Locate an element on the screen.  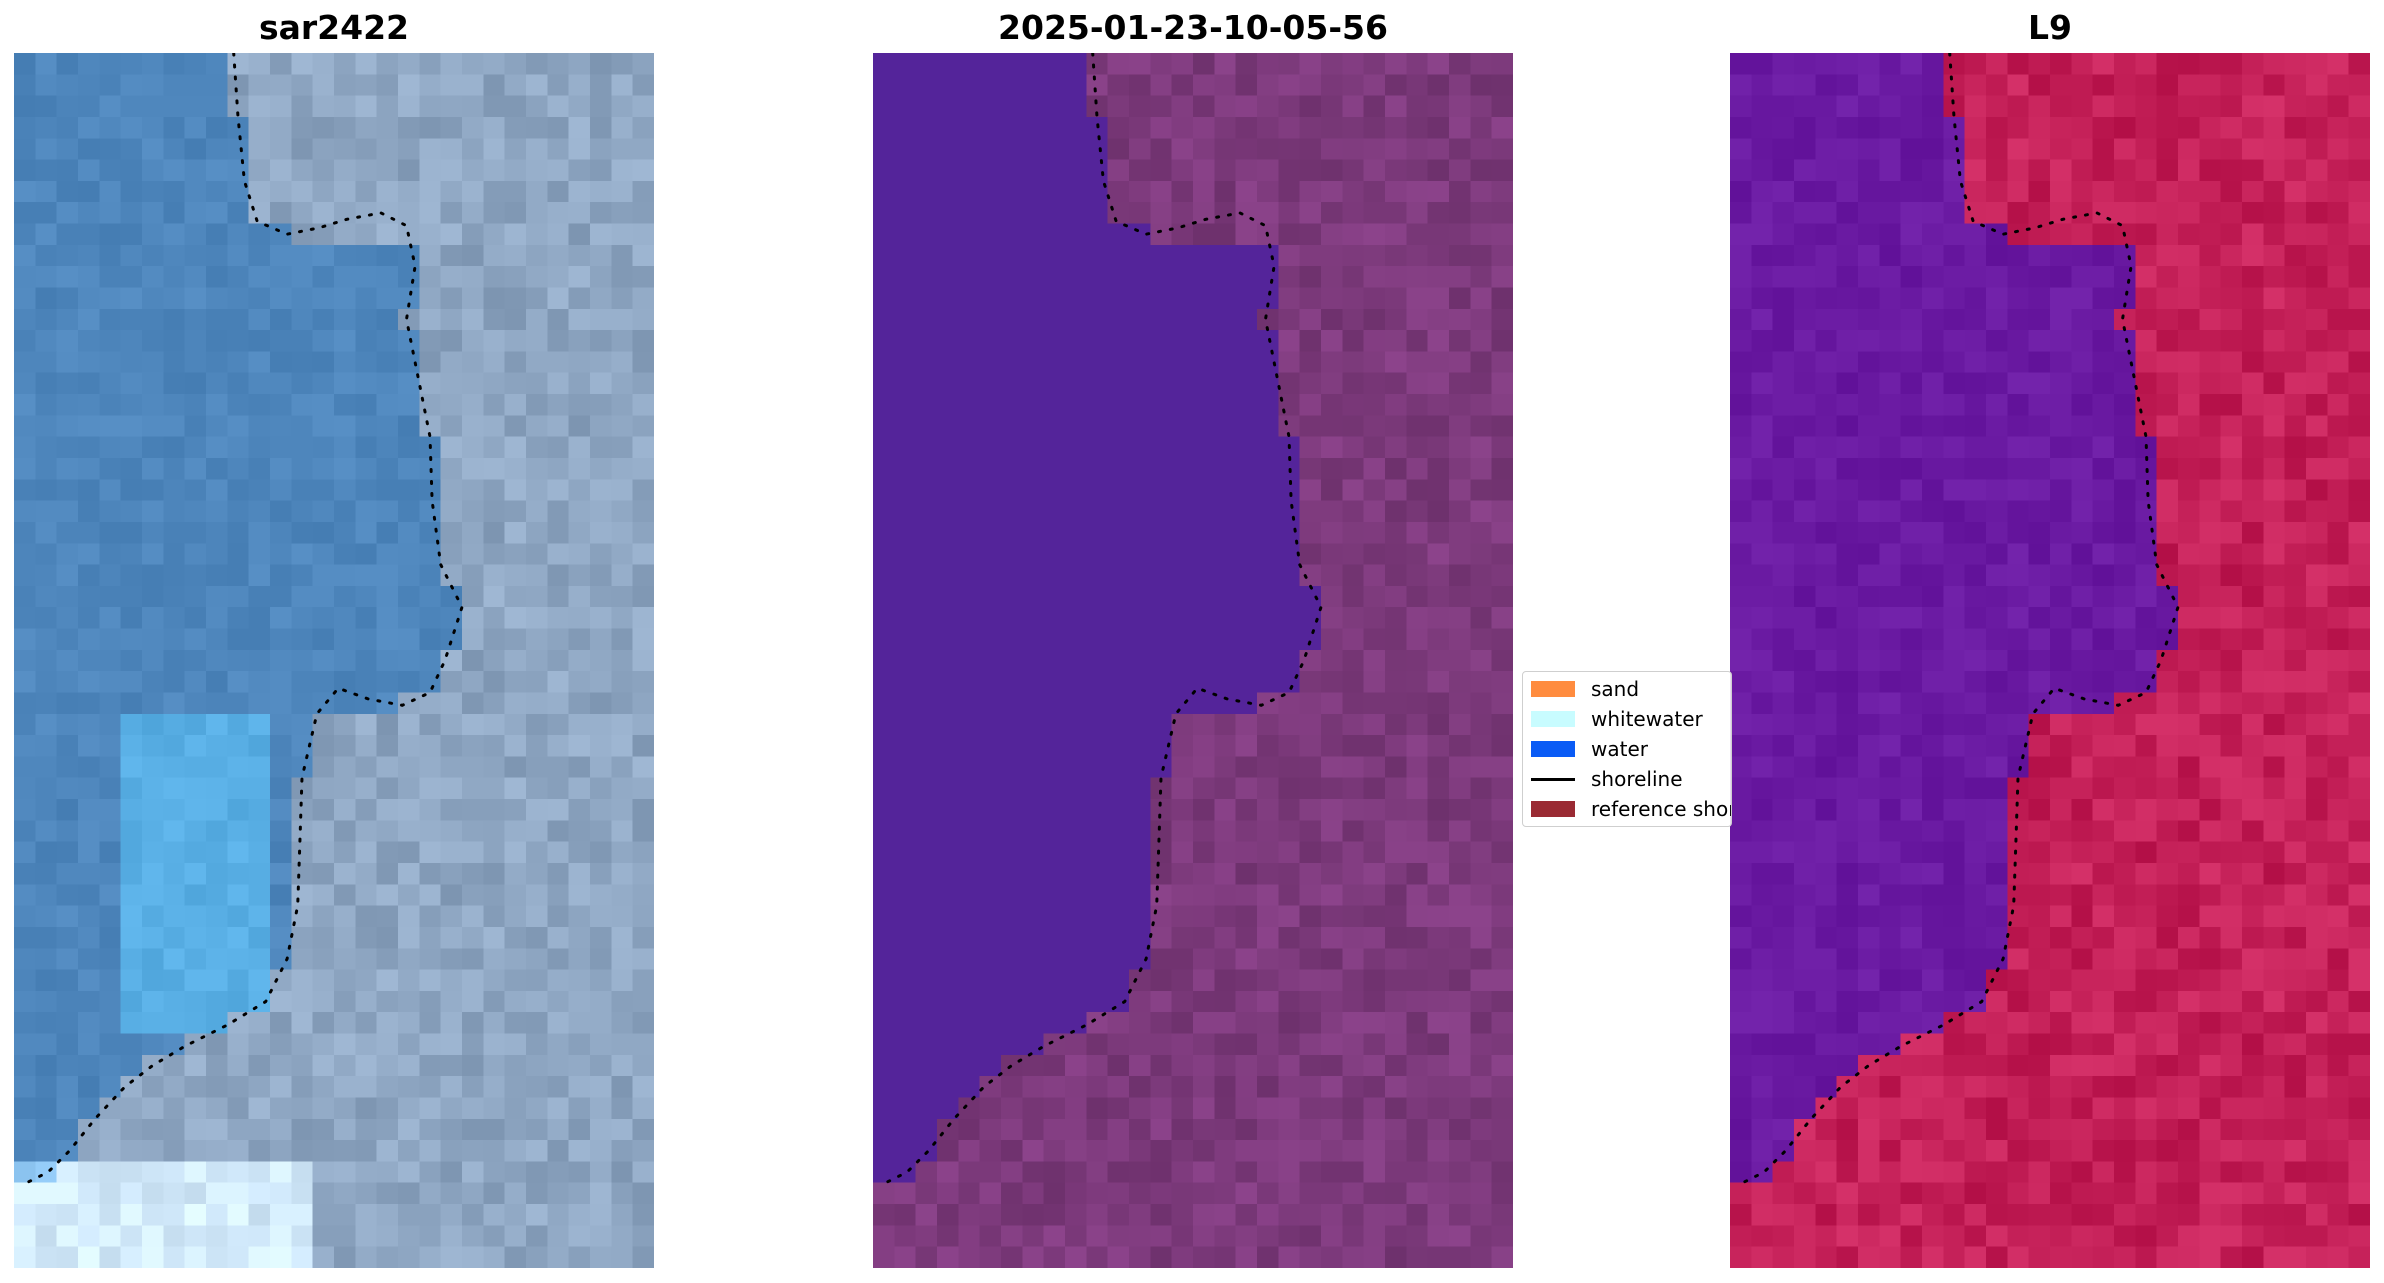
panel-title-classified: 2025-01-23-10-05-56 is located at coordinates (1193, 27).